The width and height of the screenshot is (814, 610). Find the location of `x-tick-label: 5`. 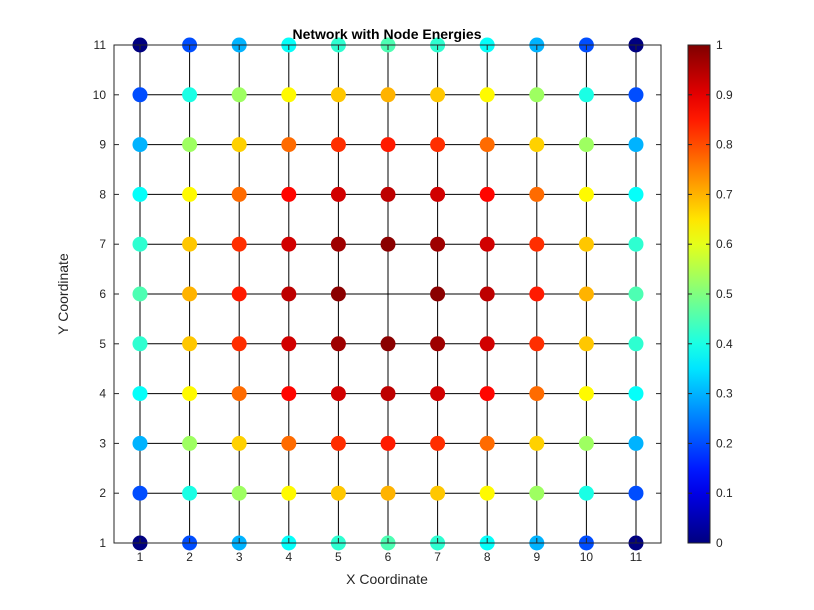

x-tick-label: 5 is located at coordinates (338, 557).